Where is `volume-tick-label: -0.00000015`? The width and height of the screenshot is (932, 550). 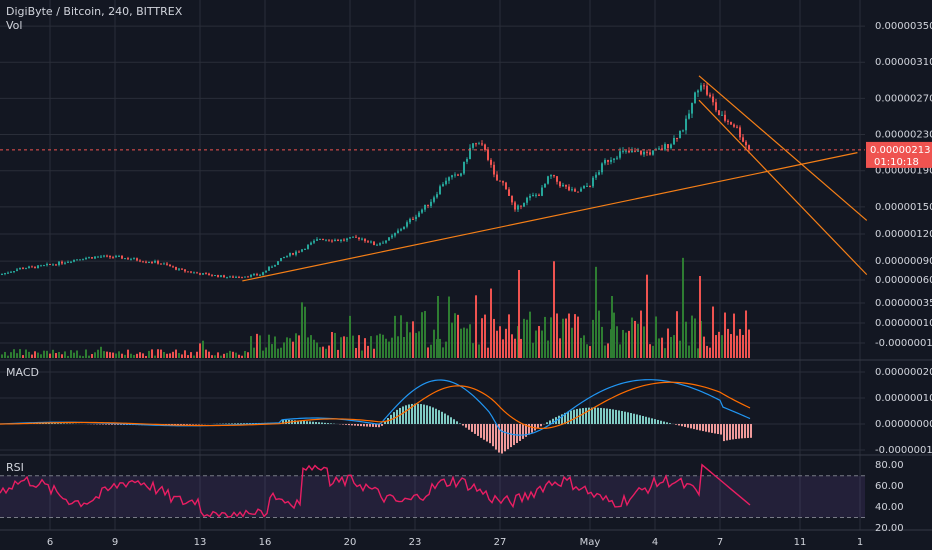
volume-tick-label: -0.00000015 is located at coordinates (903, 343).